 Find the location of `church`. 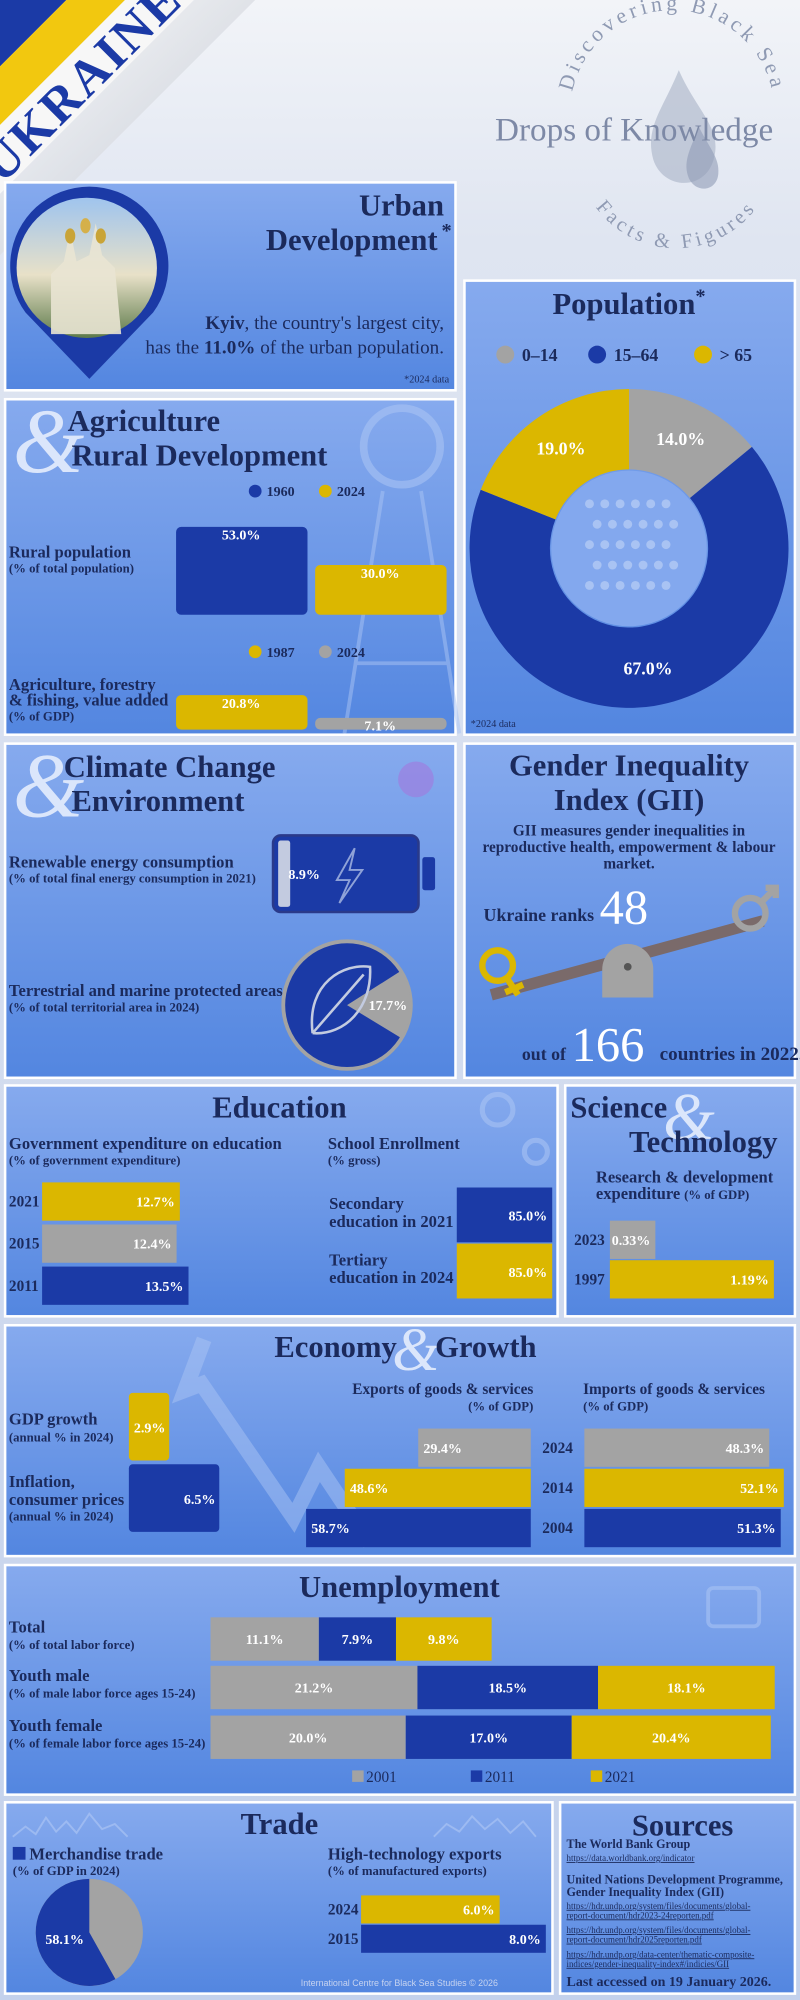

church is located at coordinates (86, 279).